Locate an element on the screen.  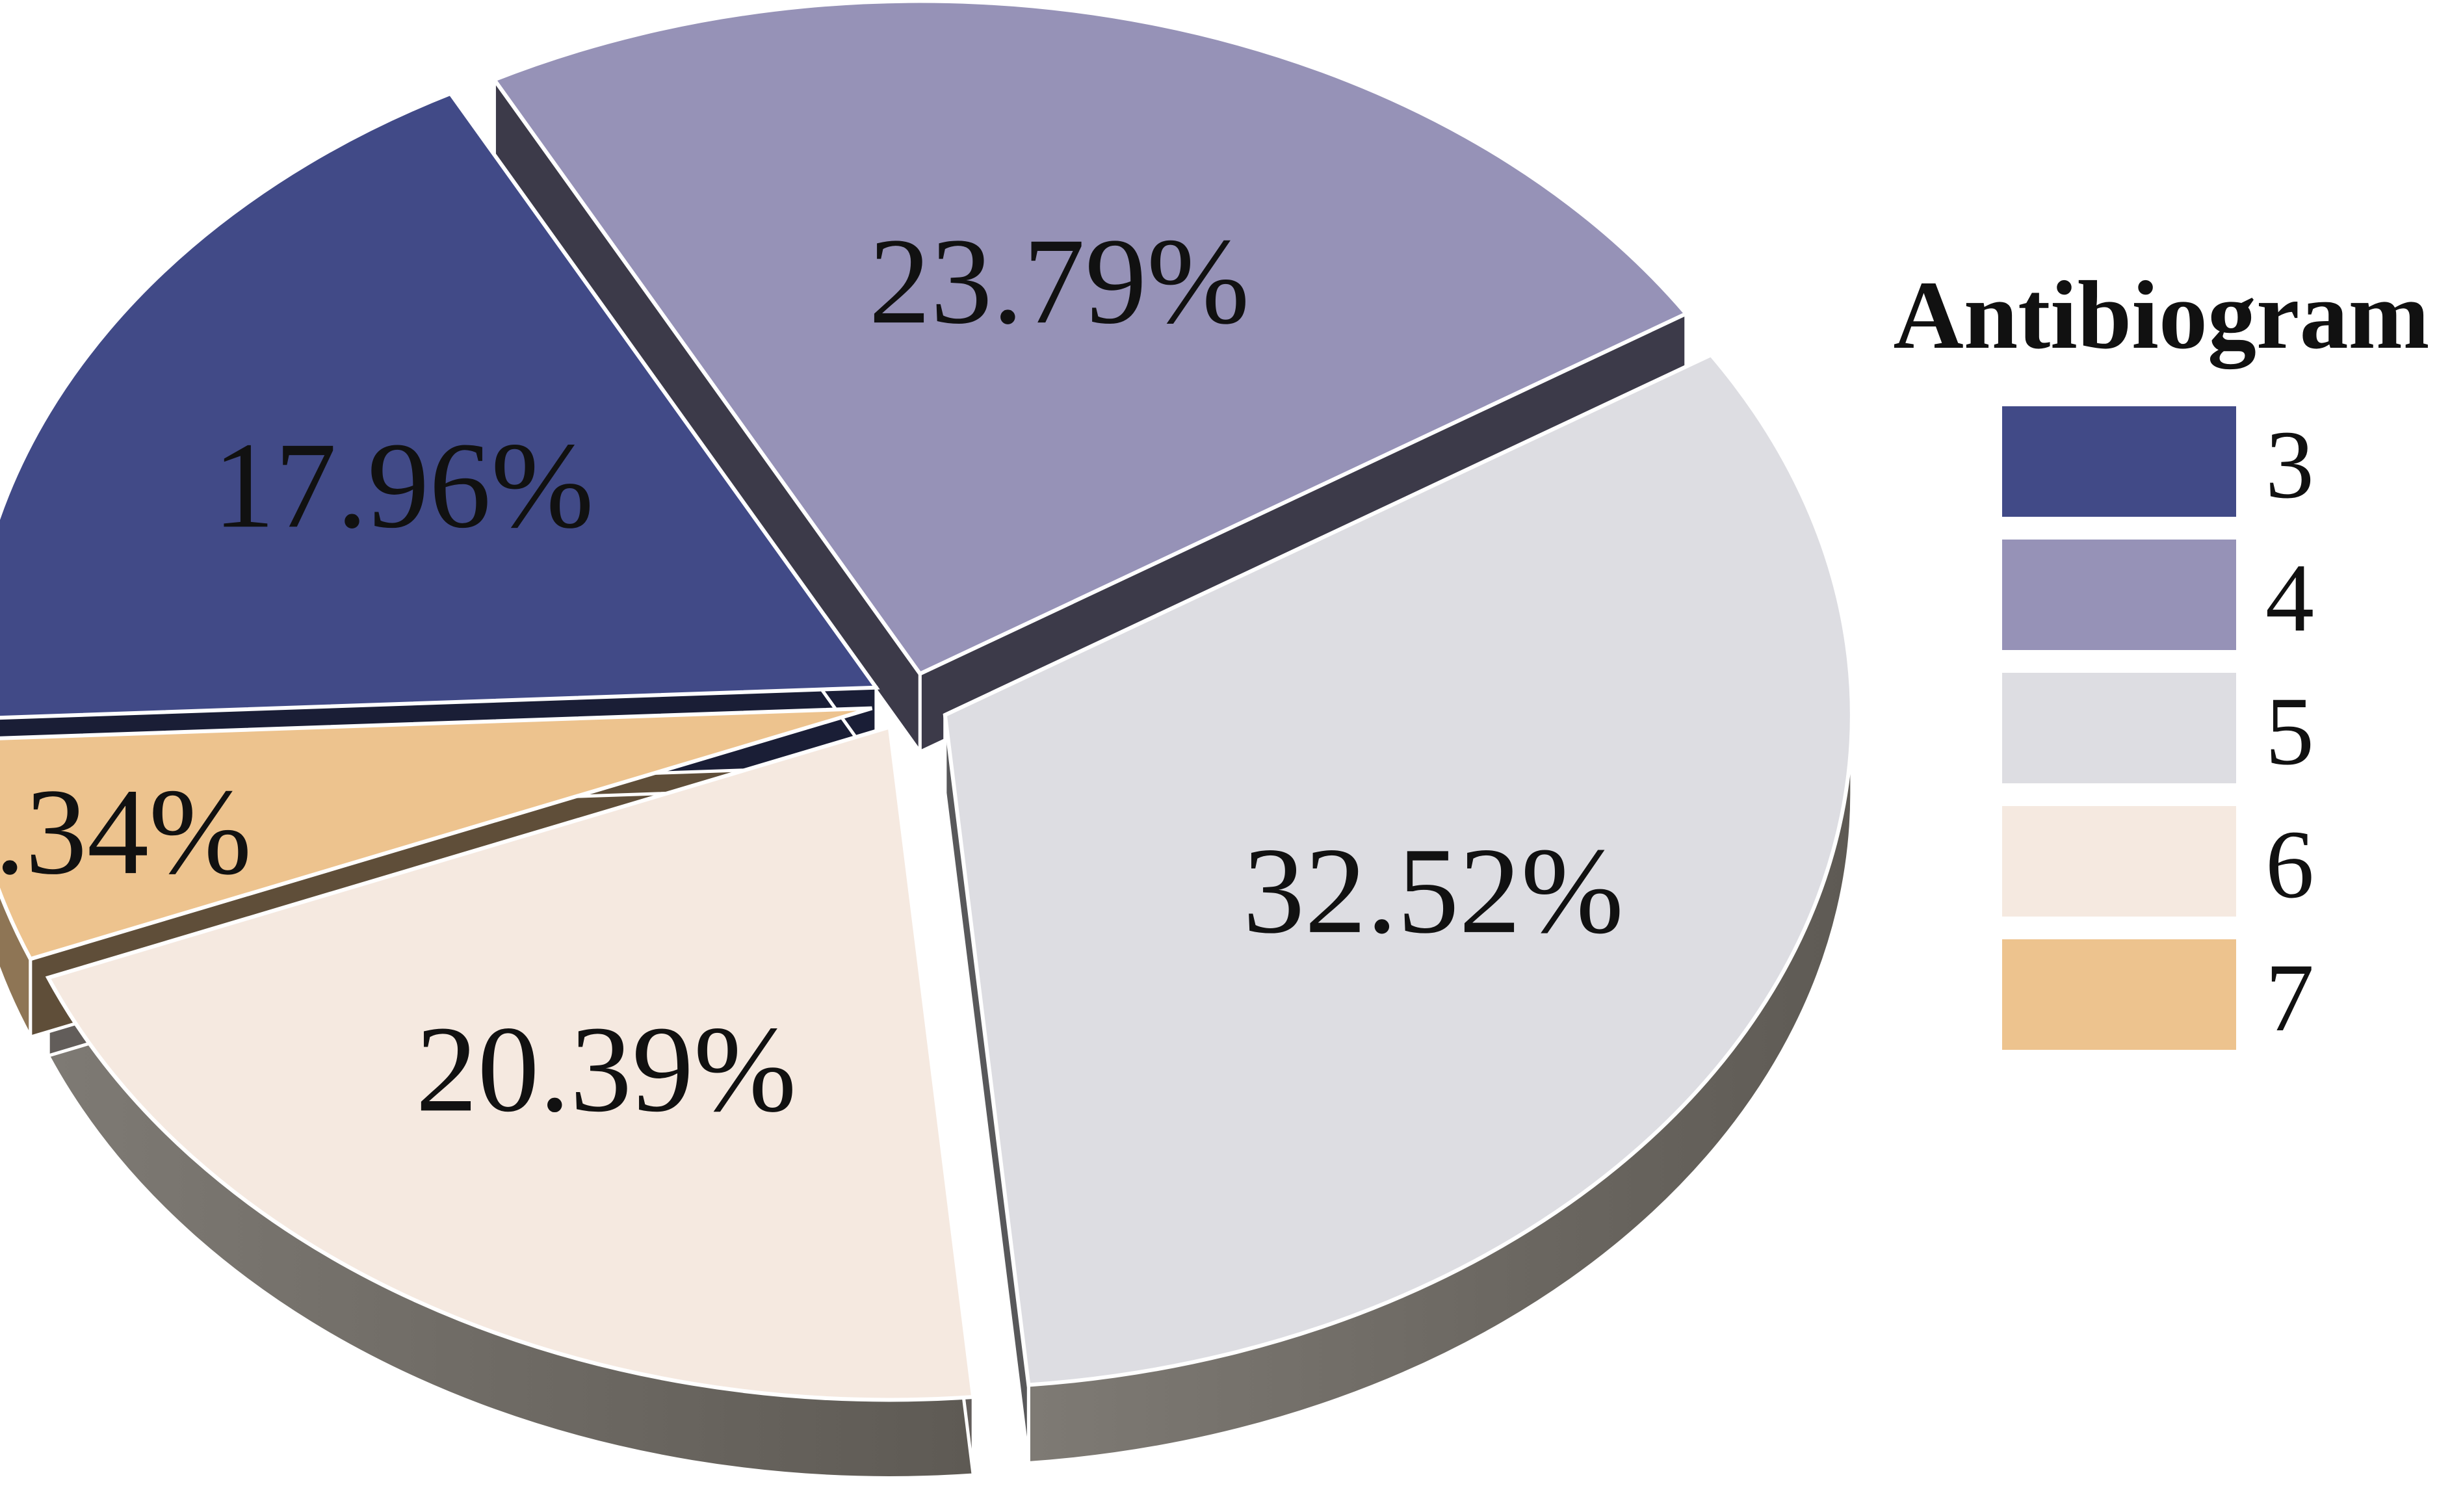
legend-label-3: 3 is located at coordinates (2290, 465).